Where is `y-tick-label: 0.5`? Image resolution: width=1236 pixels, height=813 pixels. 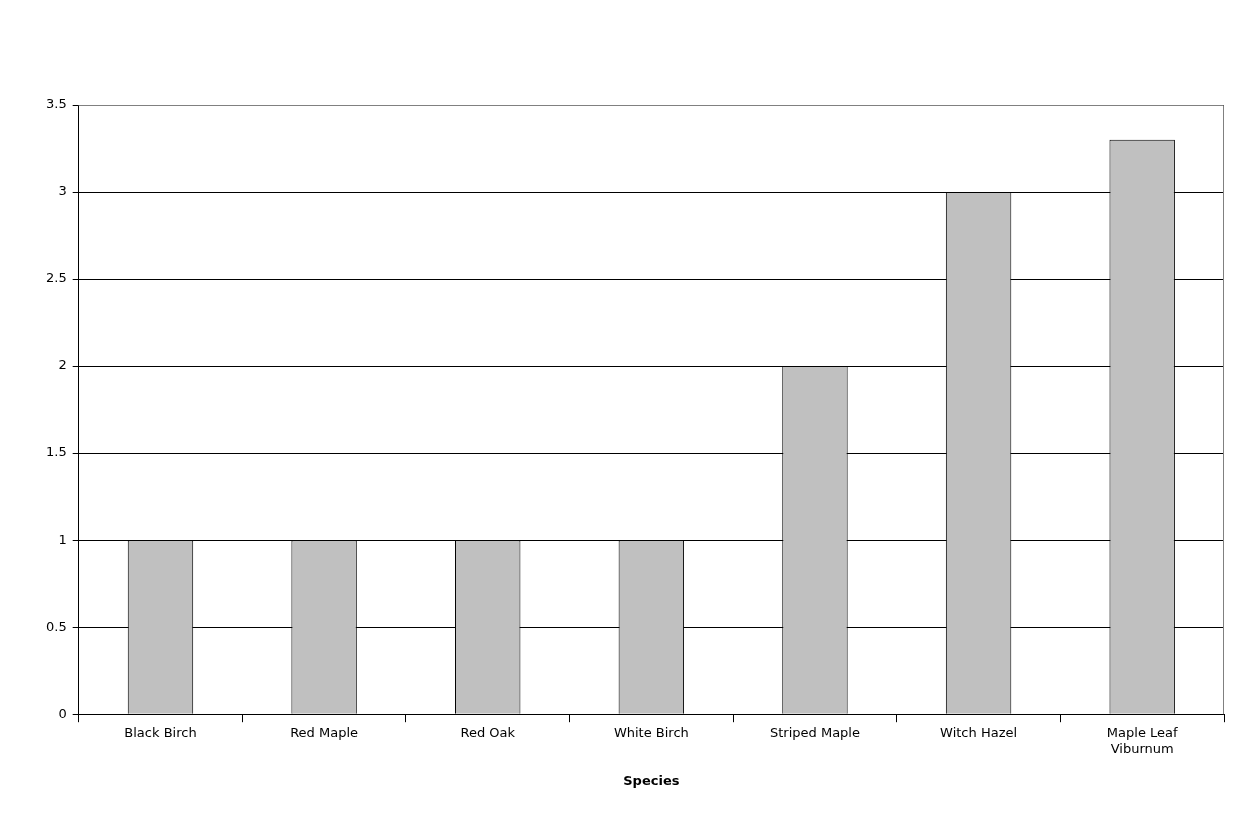 y-tick-label: 0.5 is located at coordinates (56, 626).